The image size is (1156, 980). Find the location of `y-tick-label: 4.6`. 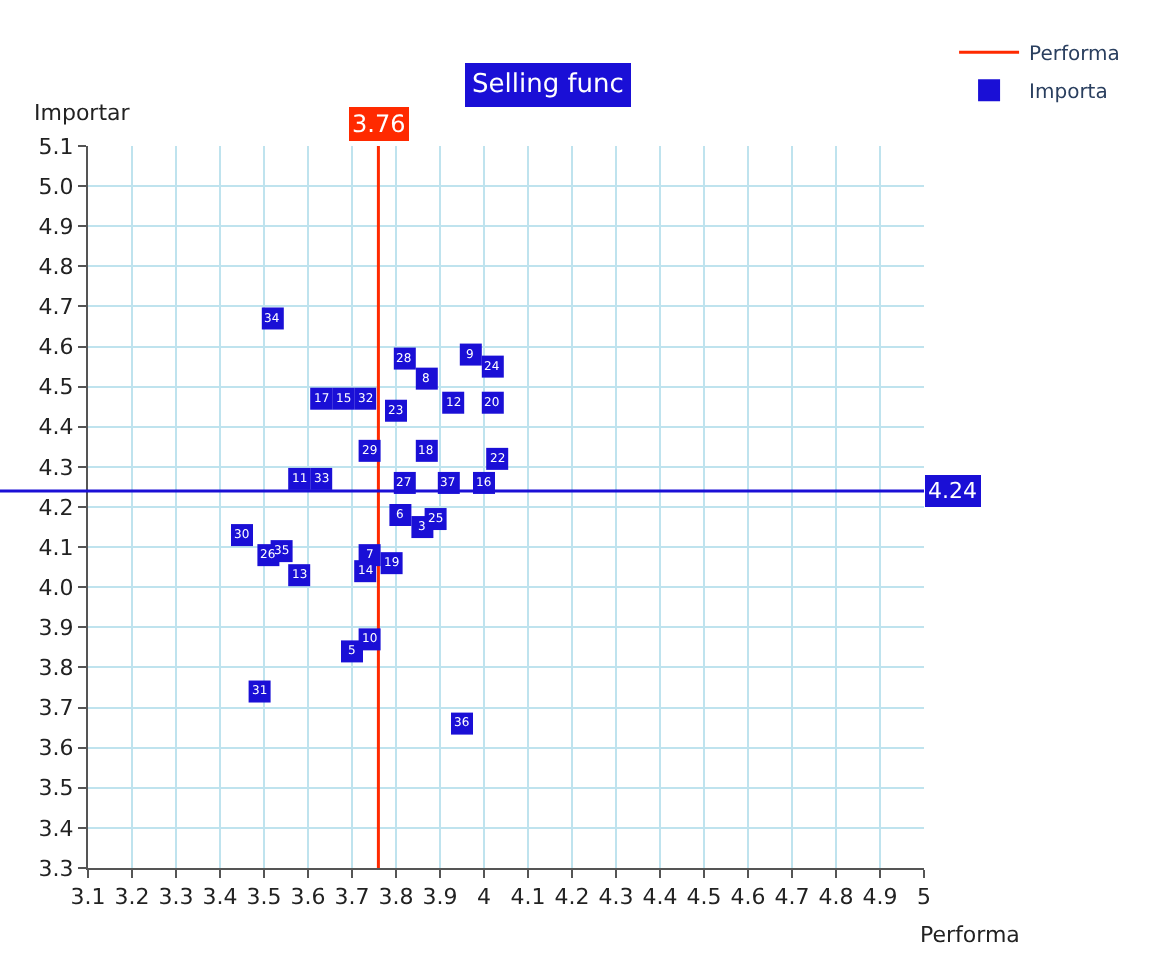

y-tick-label: 4.6 is located at coordinates (56, 347).